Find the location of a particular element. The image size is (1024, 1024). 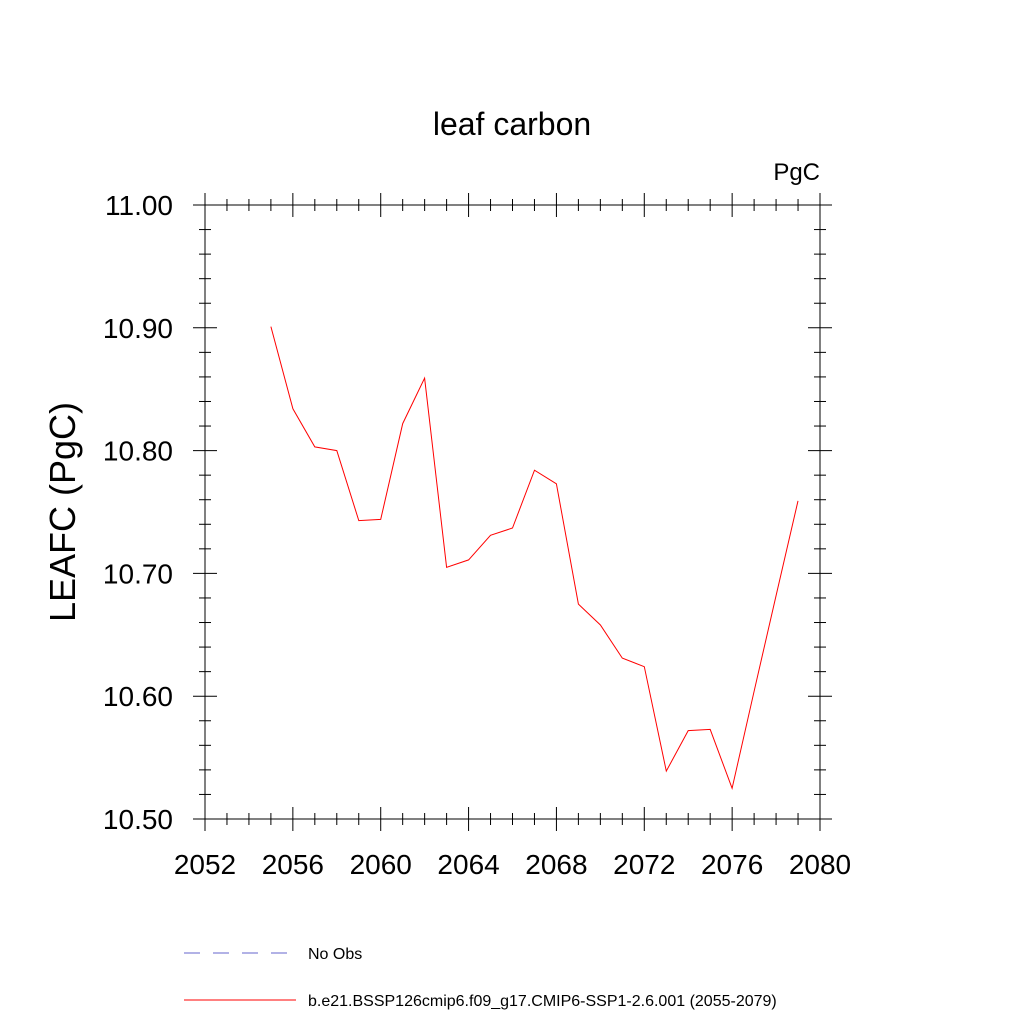

x-tick-label: 2052 is located at coordinates (205, 864).